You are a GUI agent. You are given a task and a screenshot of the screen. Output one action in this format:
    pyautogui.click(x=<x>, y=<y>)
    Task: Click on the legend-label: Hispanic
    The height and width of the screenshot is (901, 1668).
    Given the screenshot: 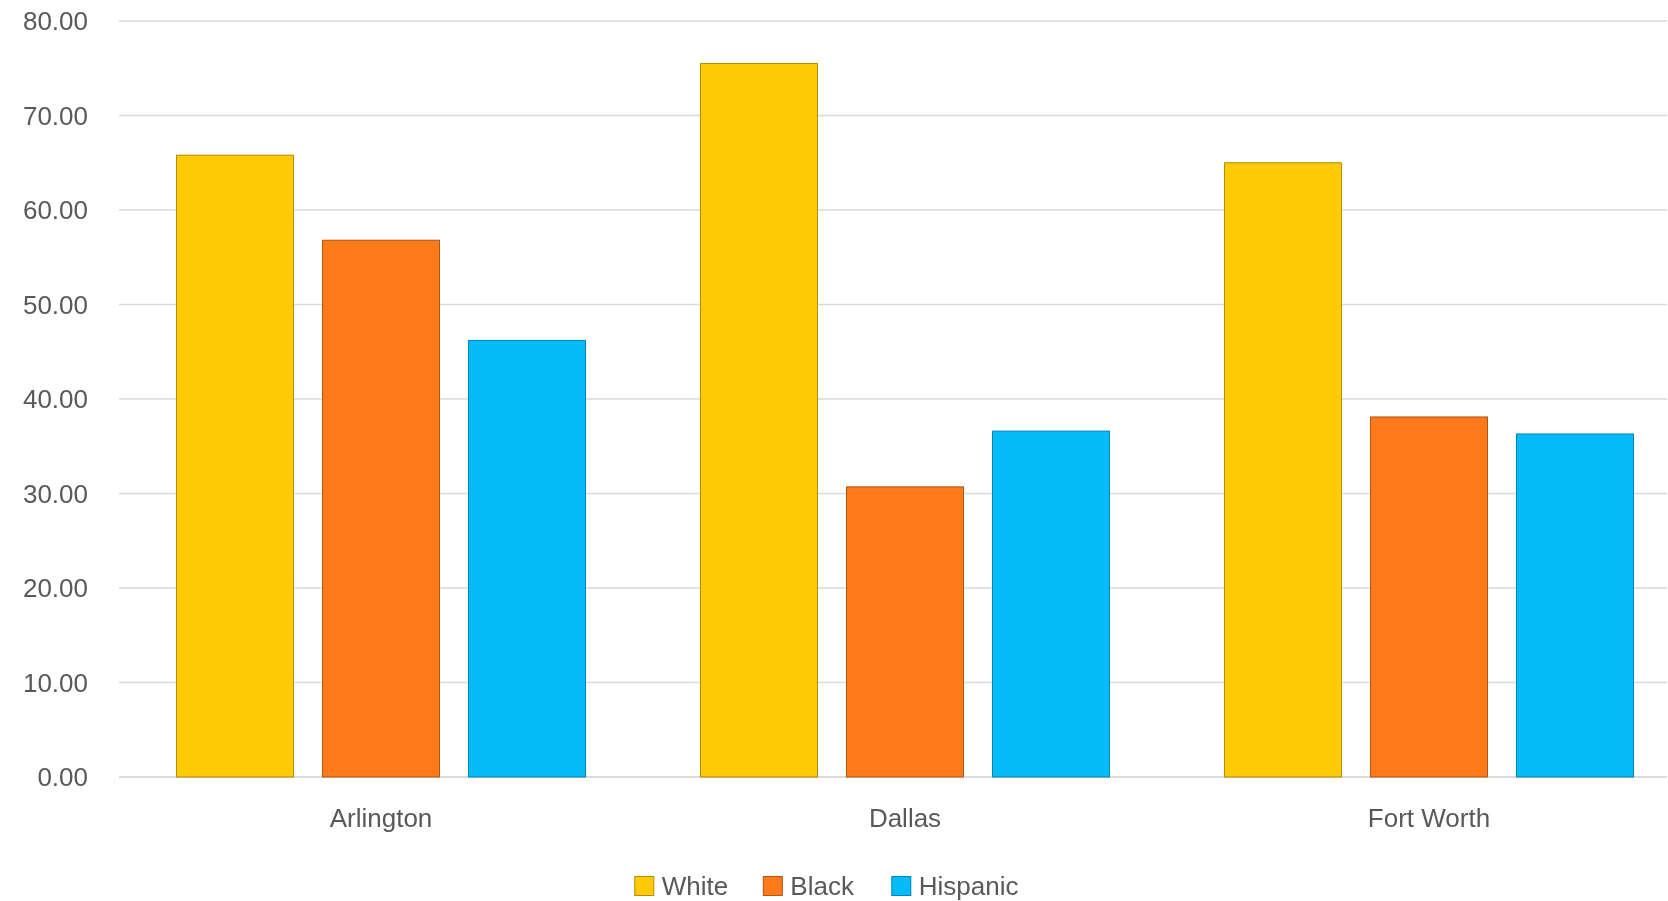 What is the action you would take?
    pyautogui.click(x=968, y=886)
    